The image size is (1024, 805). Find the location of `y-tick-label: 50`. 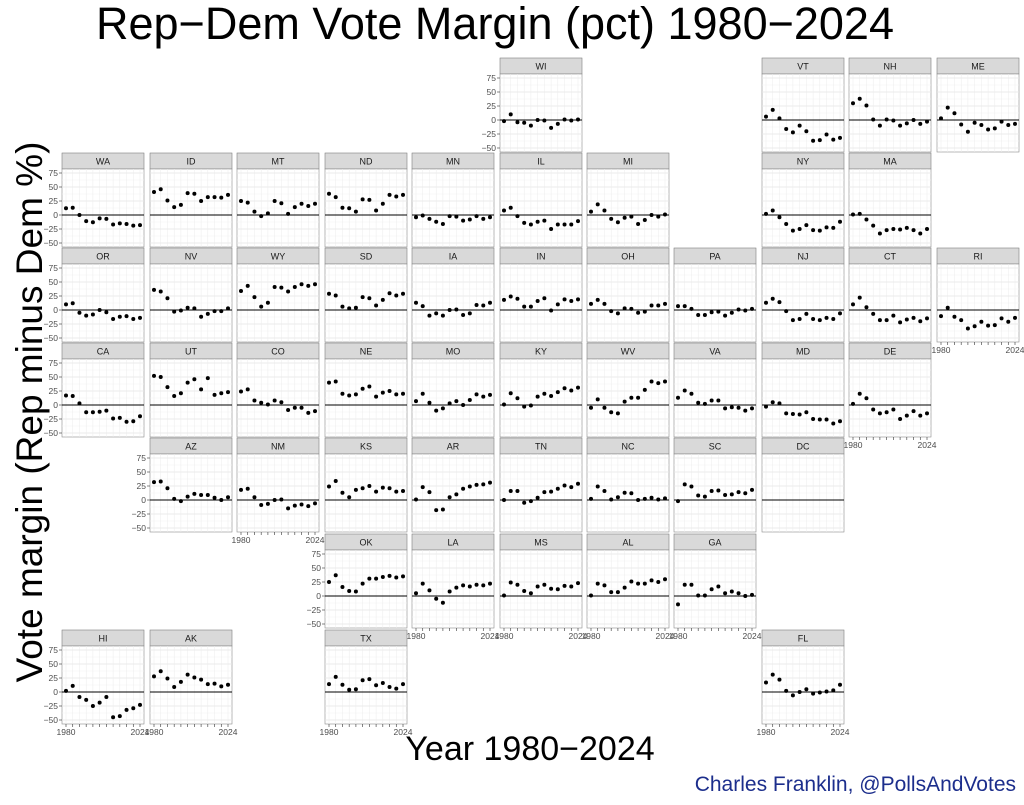

y-tick-label: 50 is located at coordinates (54, 282).